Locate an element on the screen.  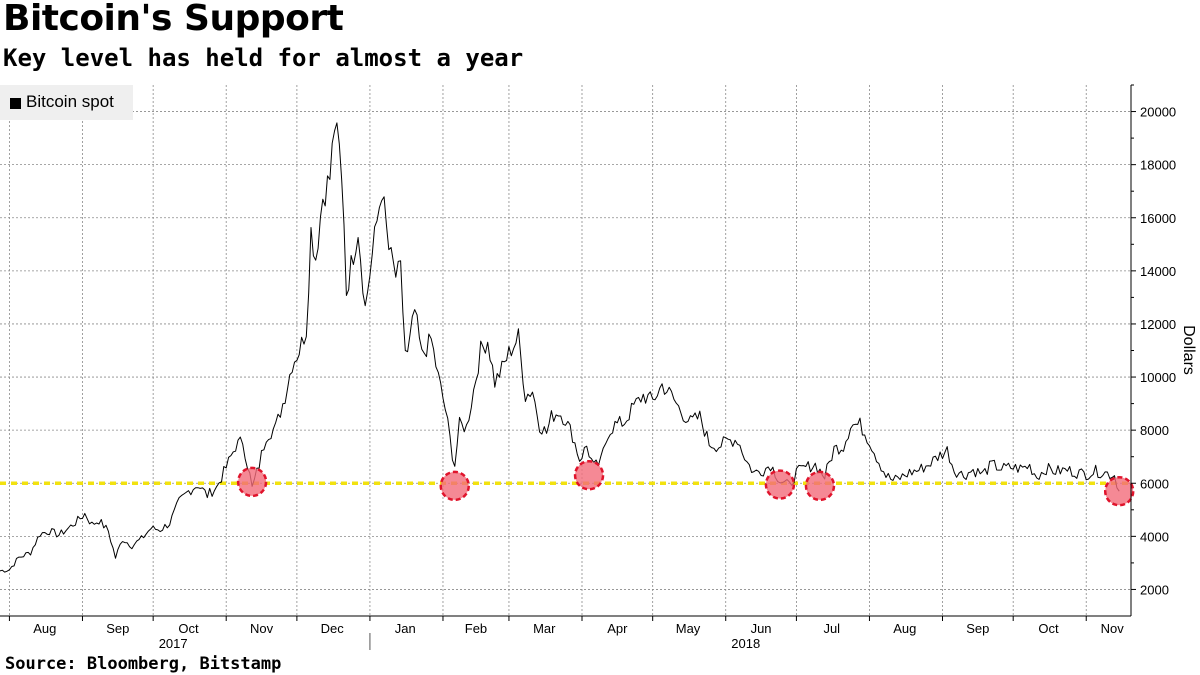
y-tick-label: 6000 is located at coordinates (1154, 483).